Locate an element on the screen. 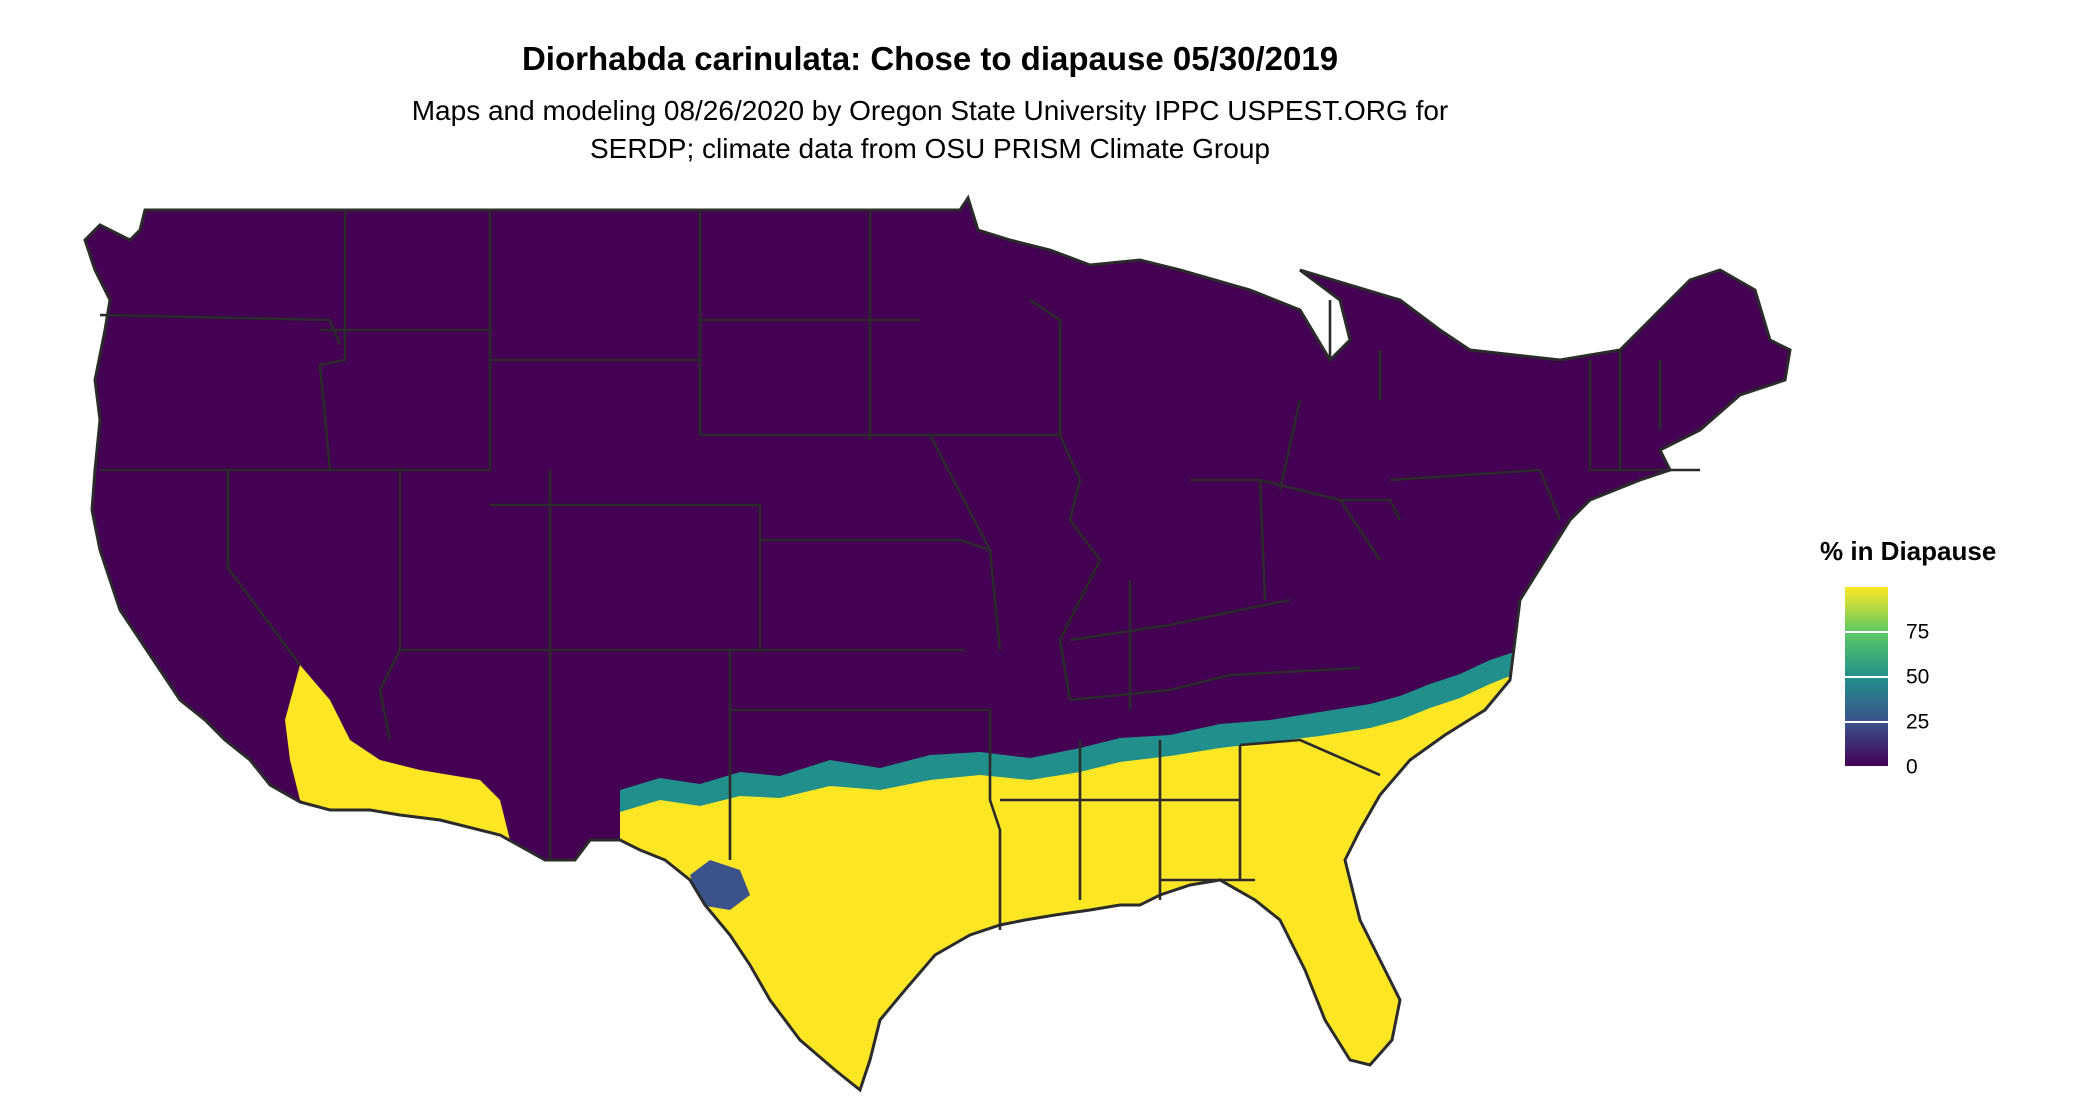 Image resolution: width=2100 pixels, height=1116 pixels. legend: % in Diapause 75 50 25 0 is located at coordinates (1920, 657).